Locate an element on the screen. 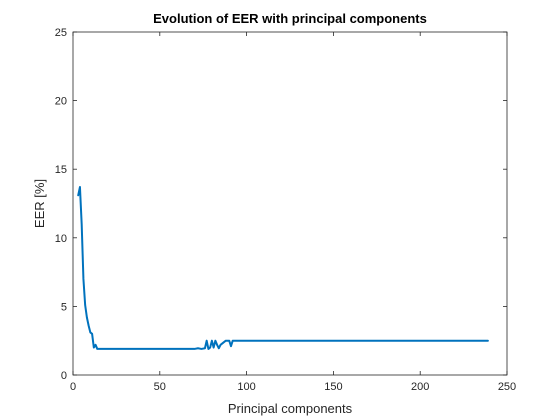 This screenshot has width=560, height=420. x-tick-label: 0 is located at coordinates (73, 387).